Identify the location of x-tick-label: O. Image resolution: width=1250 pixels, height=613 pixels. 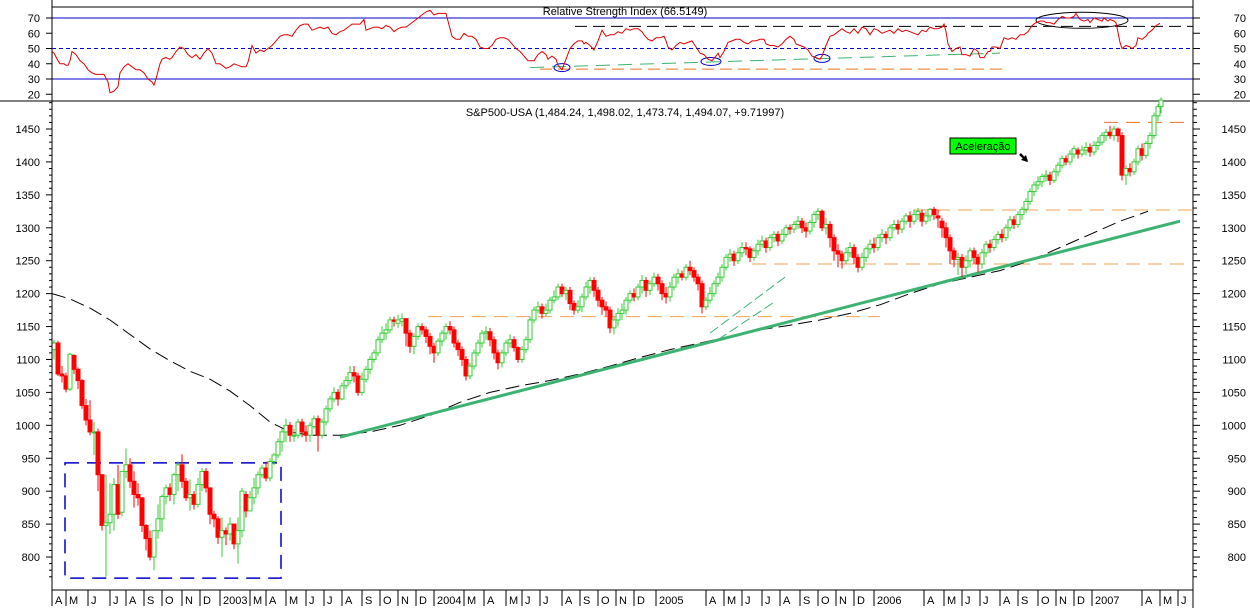
(825, 601).